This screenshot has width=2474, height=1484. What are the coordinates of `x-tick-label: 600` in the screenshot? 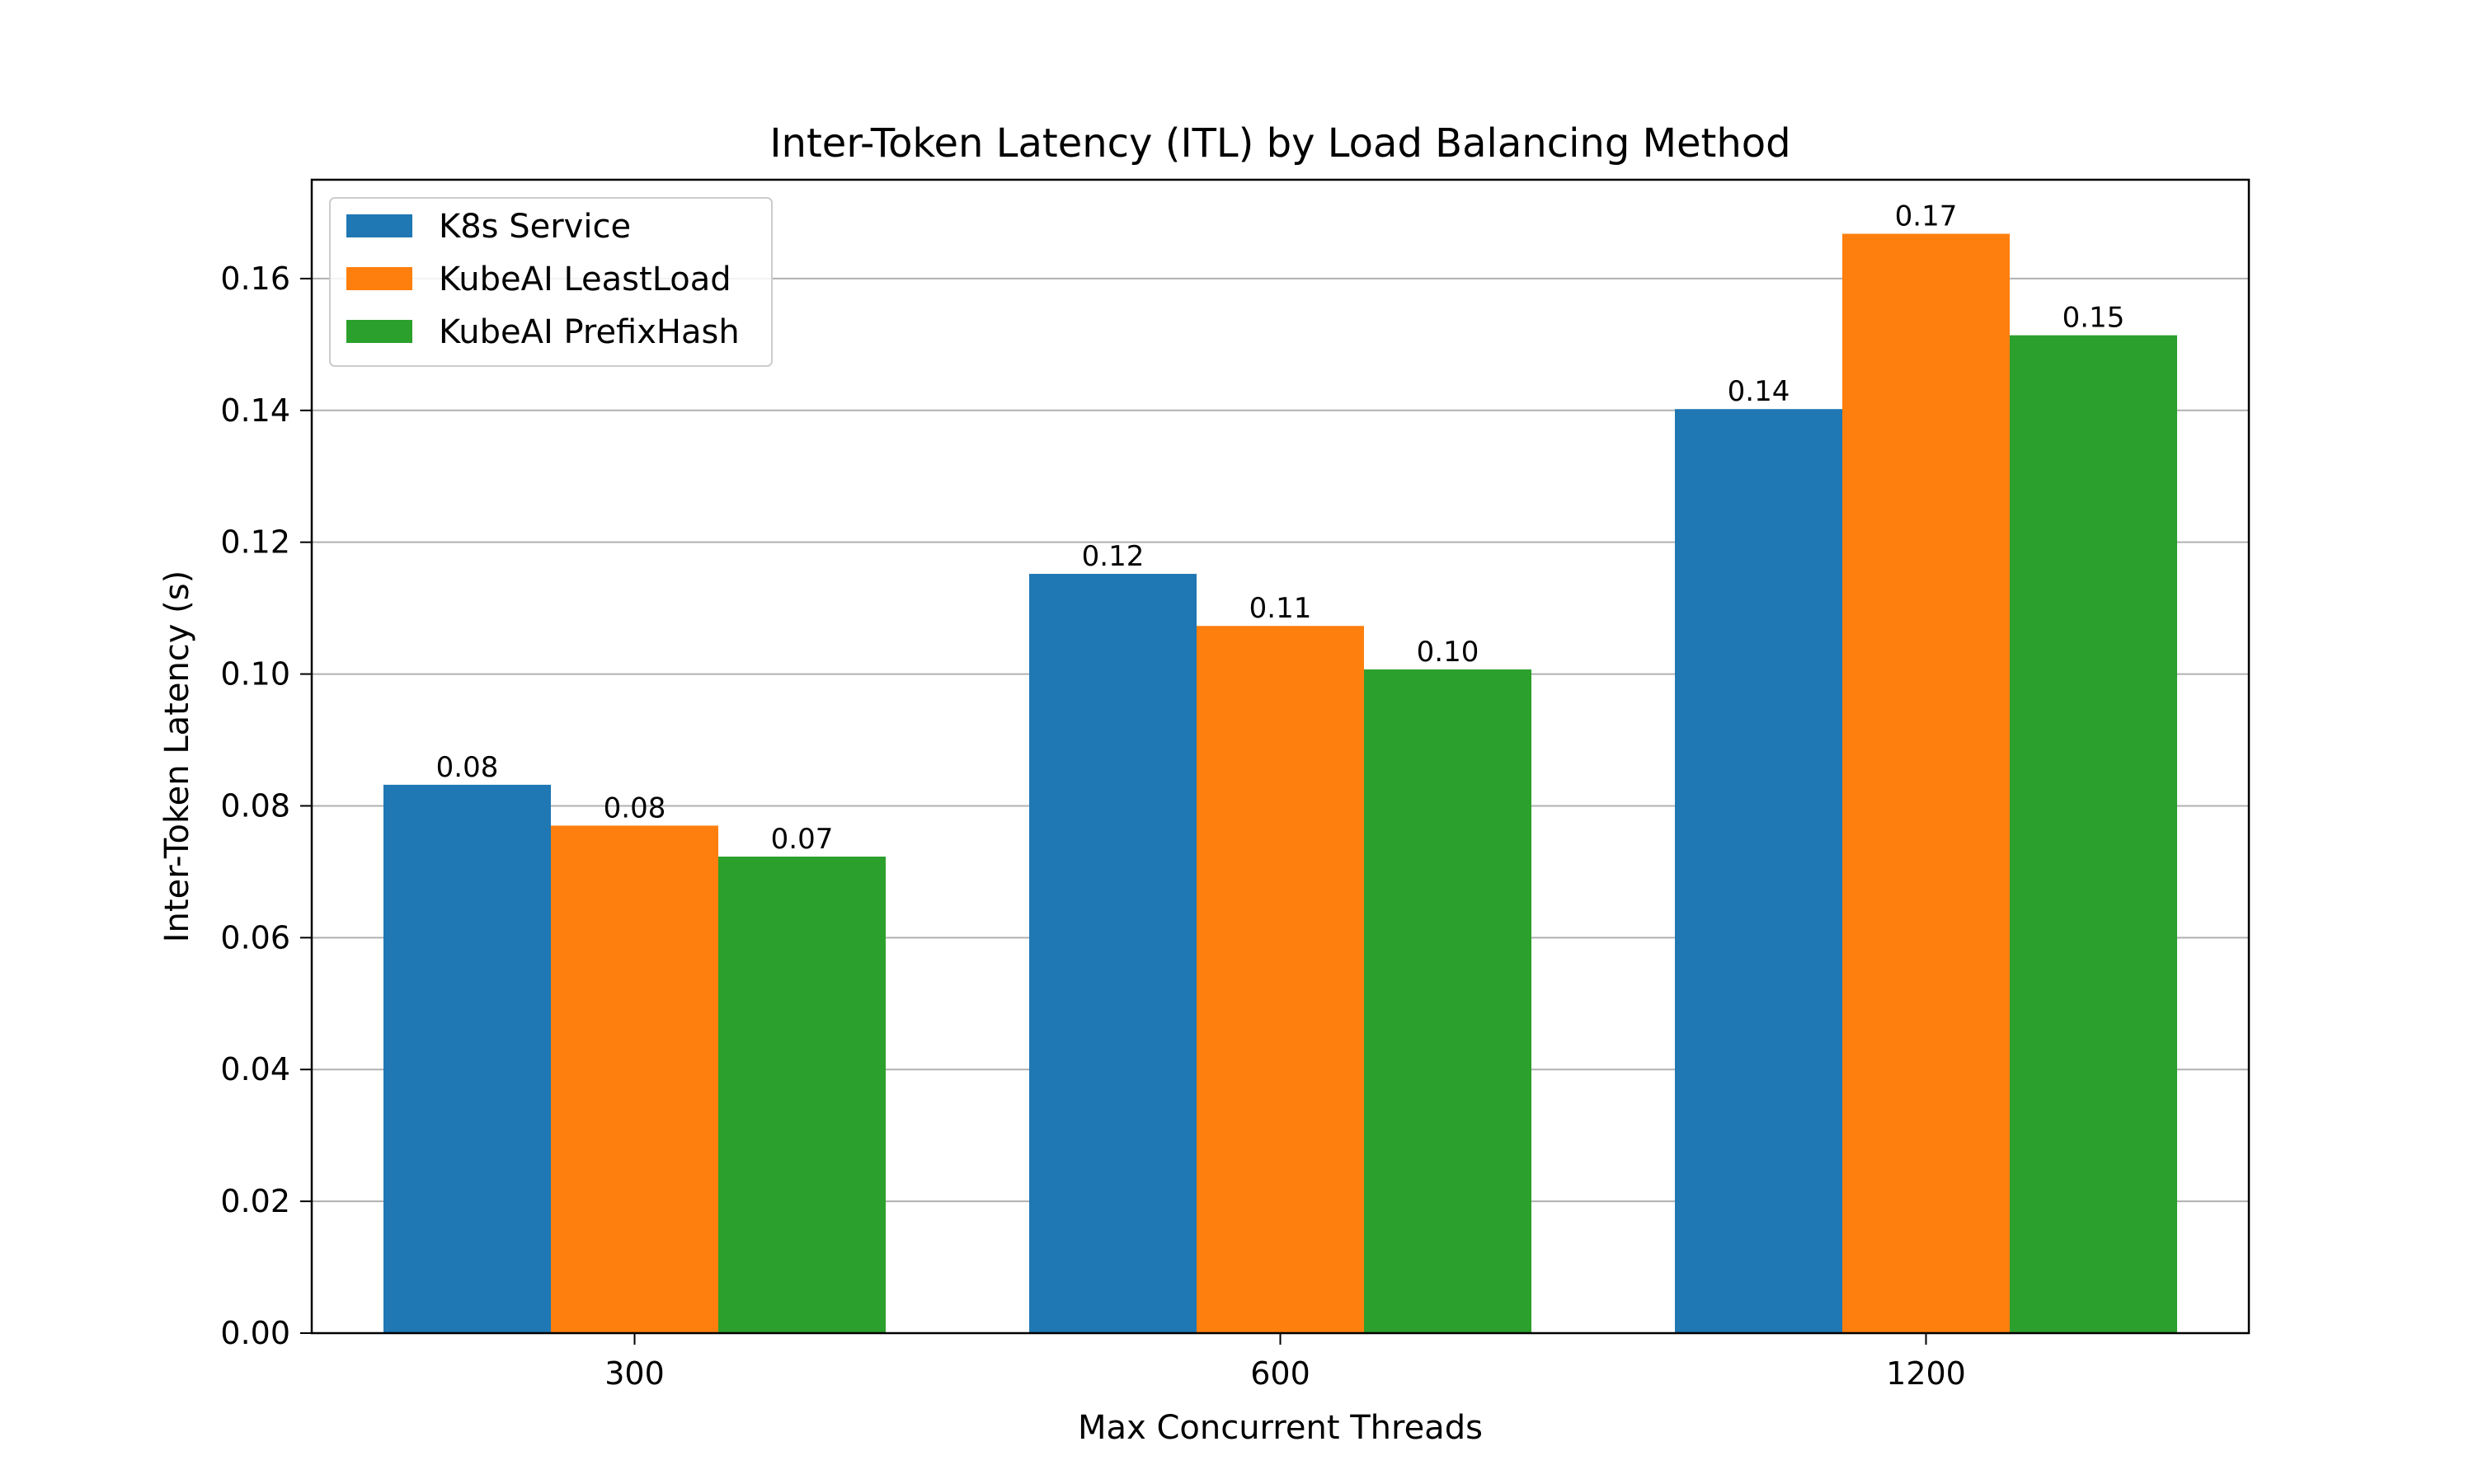 It's located at (1280, 1373).